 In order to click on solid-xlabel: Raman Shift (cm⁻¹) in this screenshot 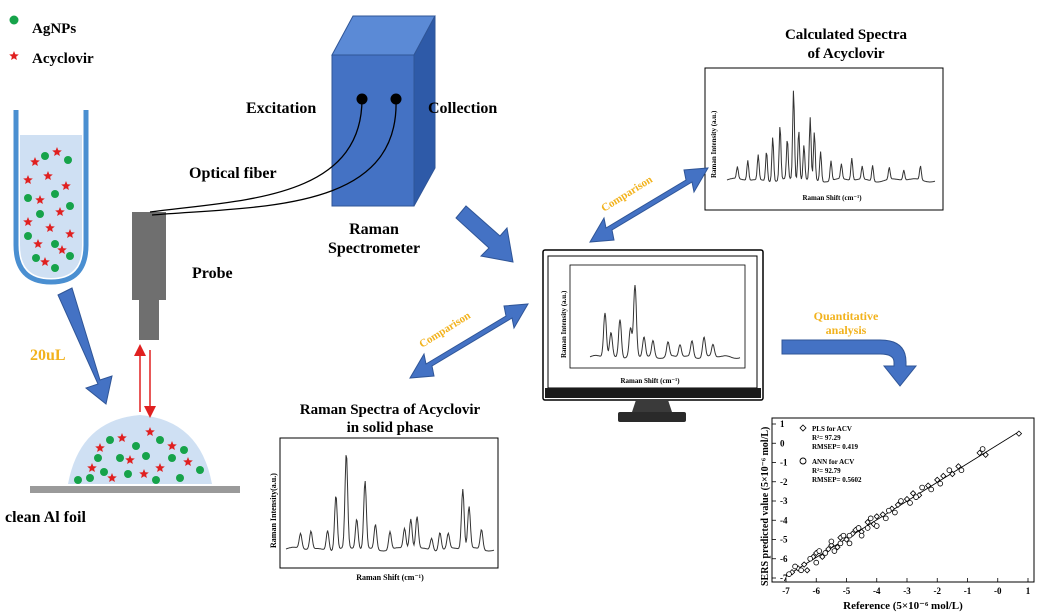, I will do `click(390, 577)`.